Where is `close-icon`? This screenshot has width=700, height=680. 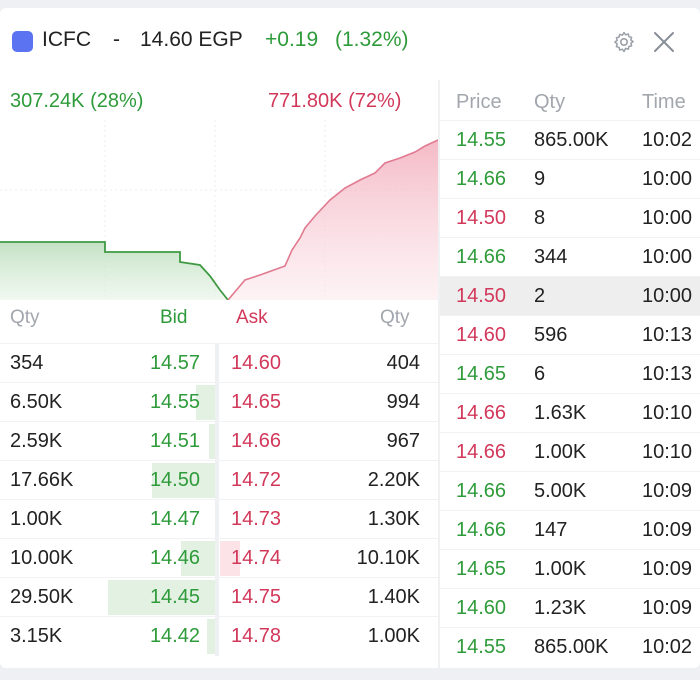 close-icon is located at coordinates (664, 42).